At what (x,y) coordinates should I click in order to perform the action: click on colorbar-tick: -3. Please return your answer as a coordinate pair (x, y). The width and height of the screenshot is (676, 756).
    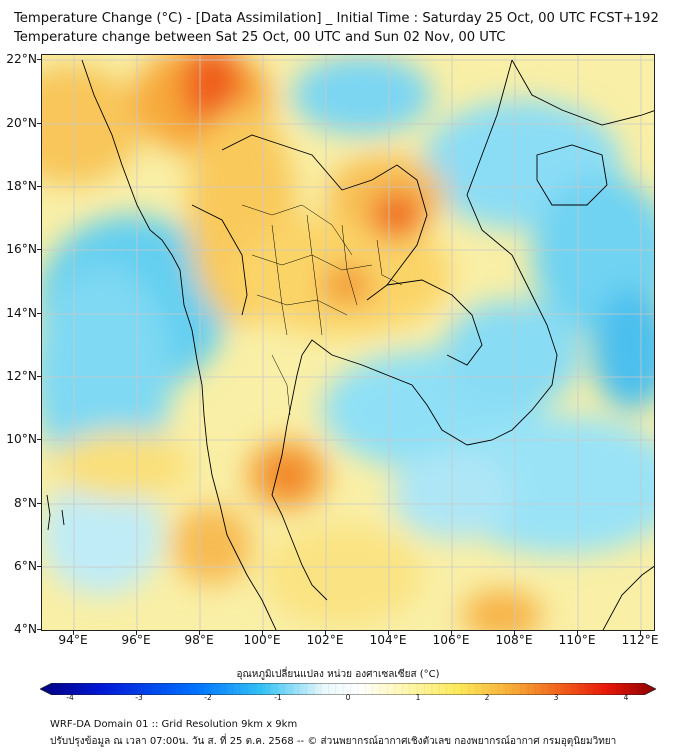
    Looking at the image, I should click on (139, 697).